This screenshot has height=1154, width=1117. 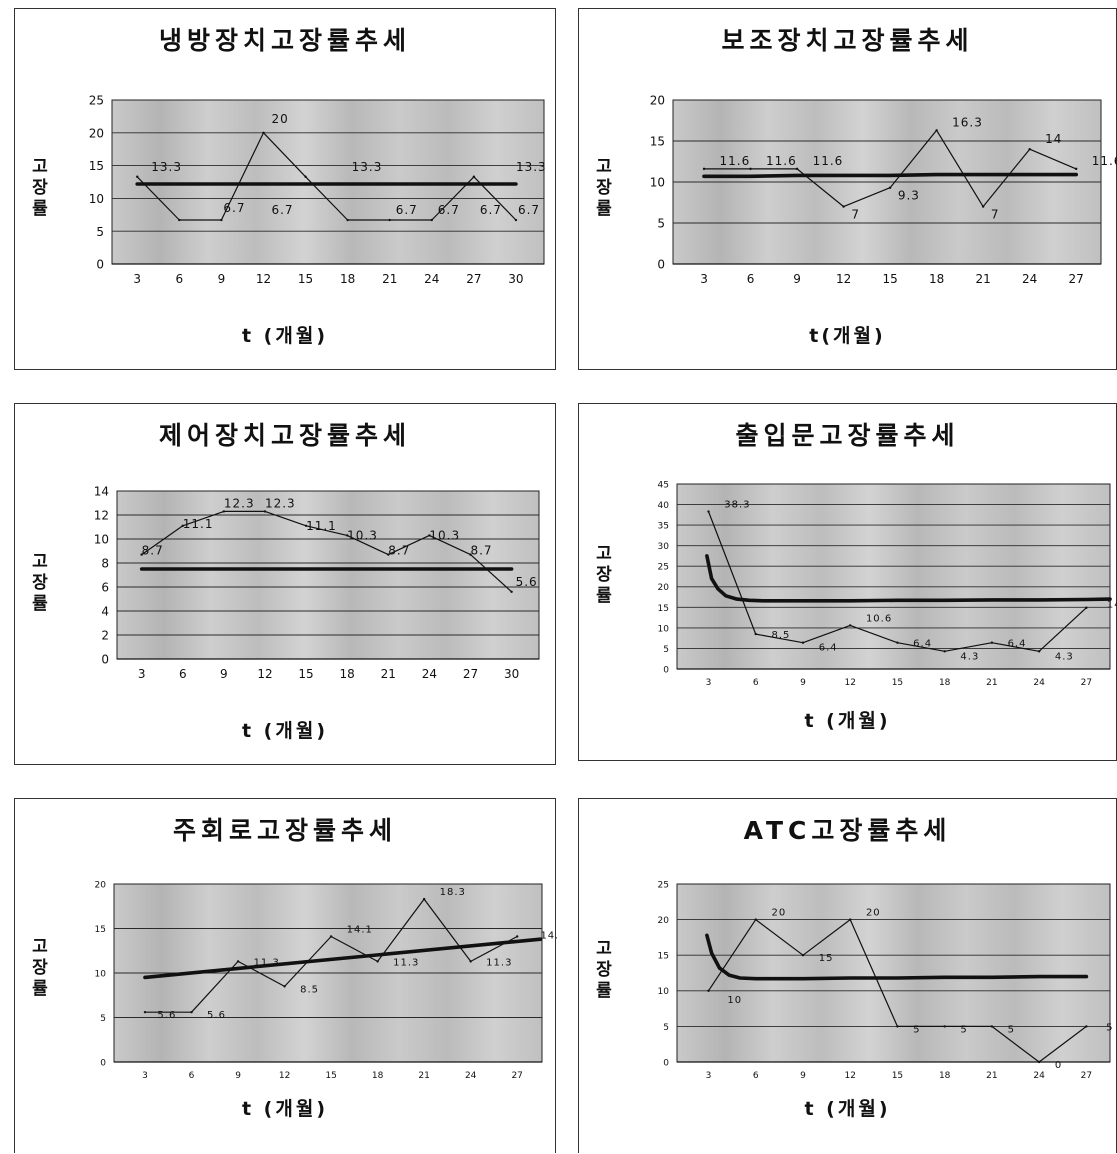 What do you see at coordinates (828, 161) in the screenshot?
I see `data-label: 11.6` at bounding box center [828, 161].